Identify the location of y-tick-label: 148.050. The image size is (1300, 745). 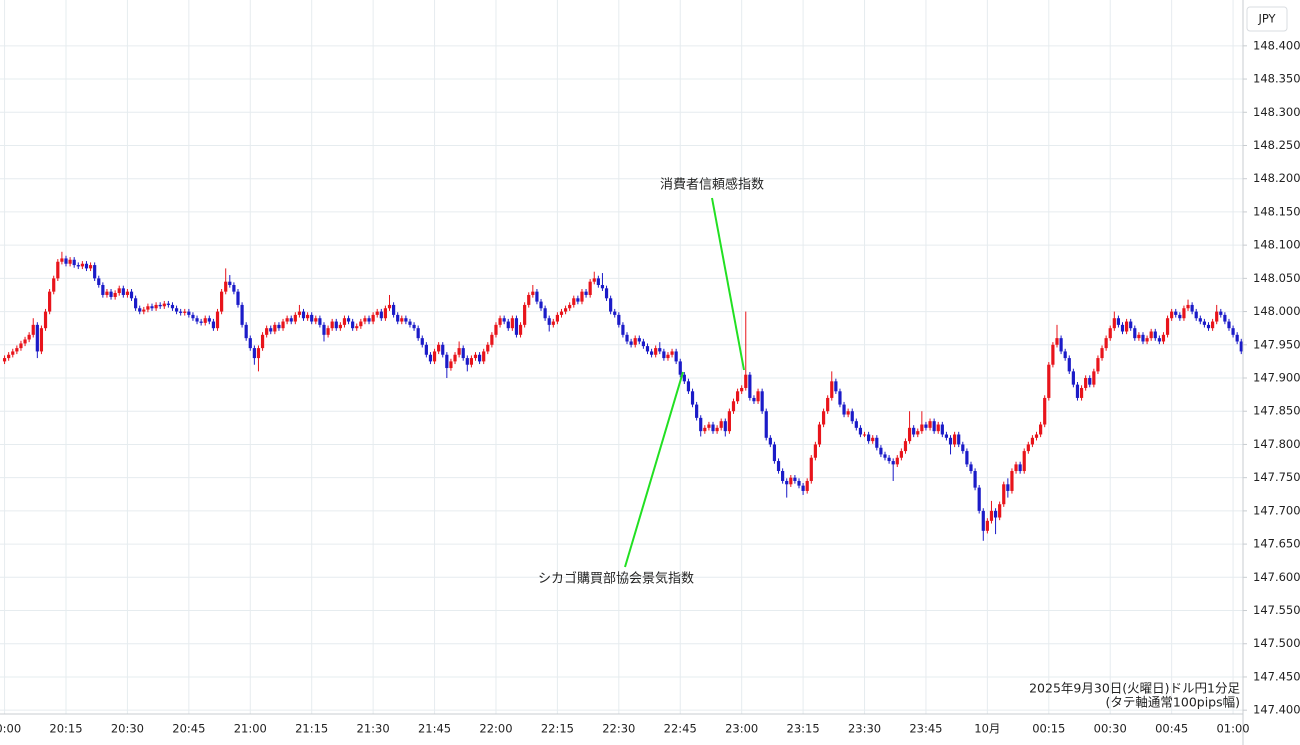
(1276, 278).